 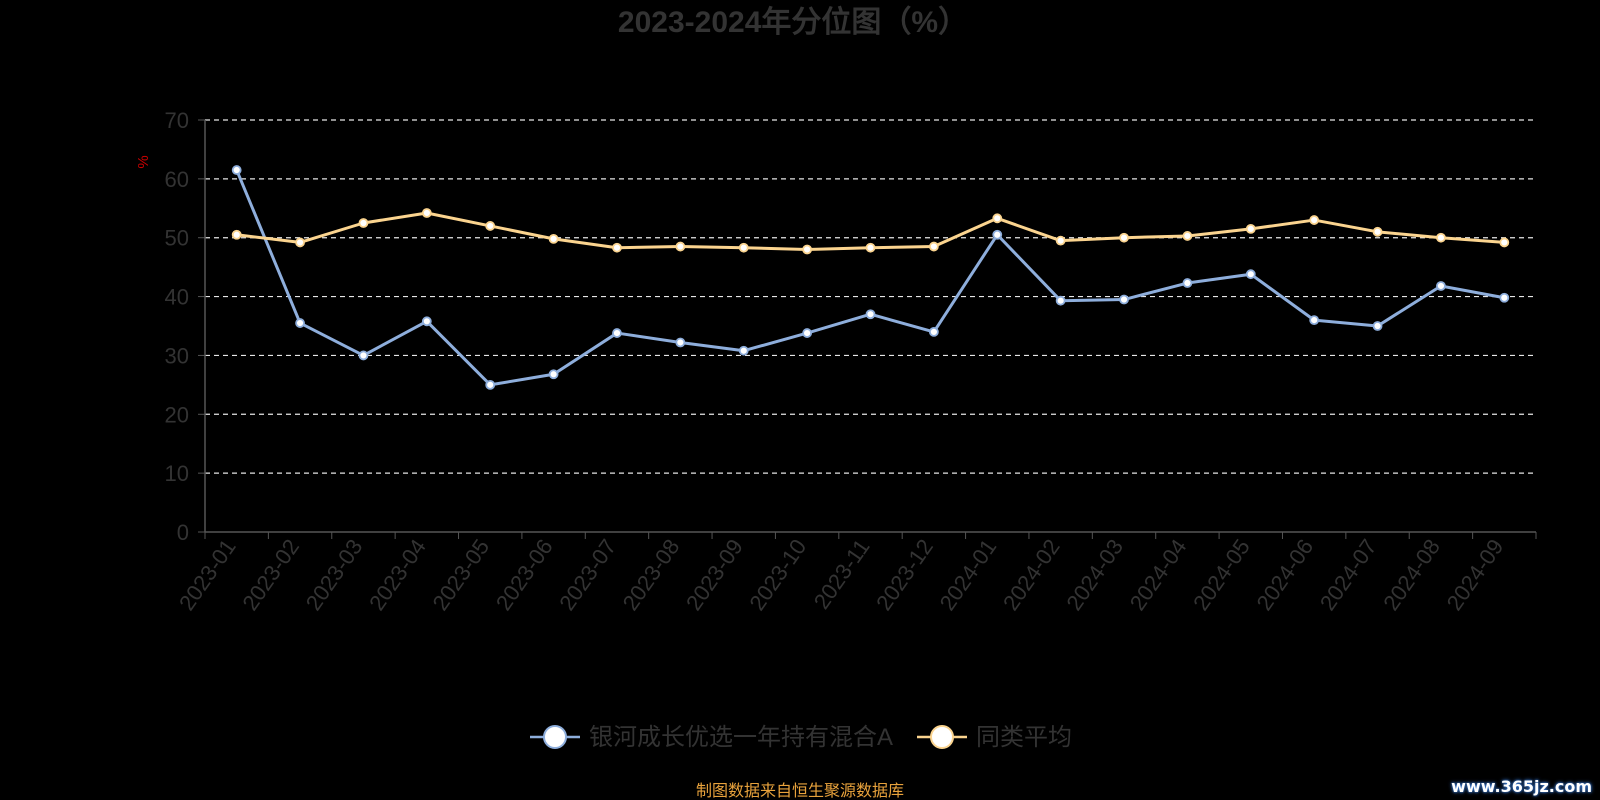 What do you see at coordinates (1411, 575) in the screenshot?
I see `x-tick-label: 2024-08` at bounding box center [1411, 575].